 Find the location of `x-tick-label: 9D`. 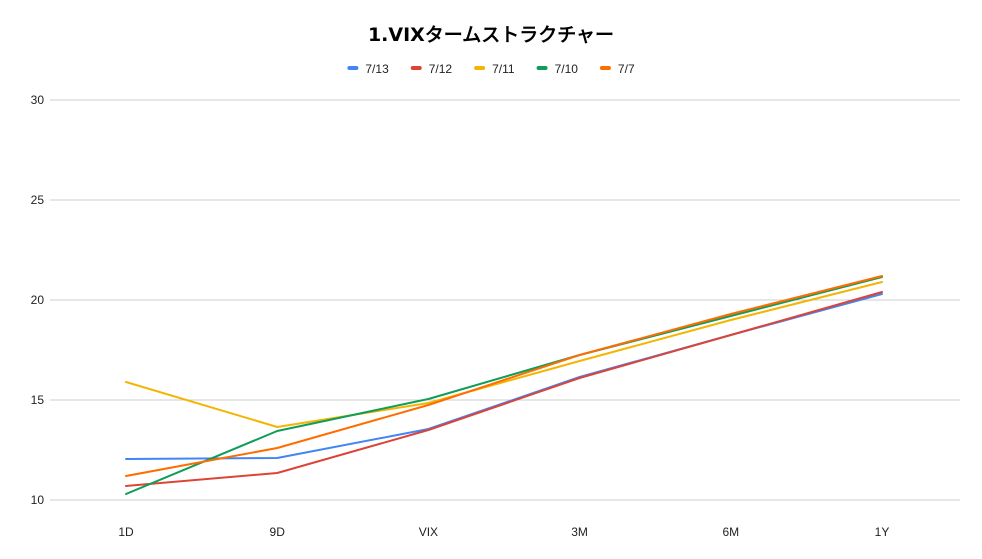

x-tick-label: 9D is located at coordinates (278, 532).